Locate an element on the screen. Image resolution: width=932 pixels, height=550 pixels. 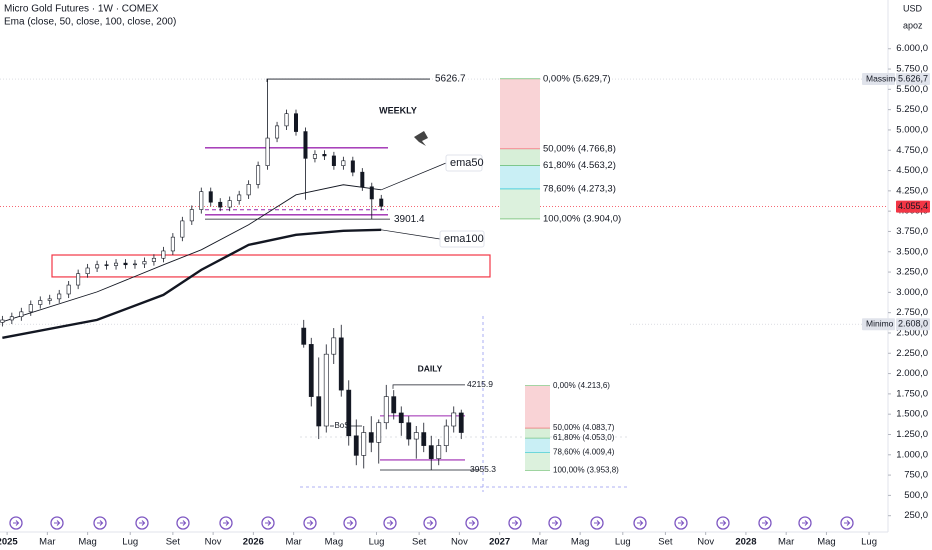
tag-name-box is located at coordinates (878, 79).